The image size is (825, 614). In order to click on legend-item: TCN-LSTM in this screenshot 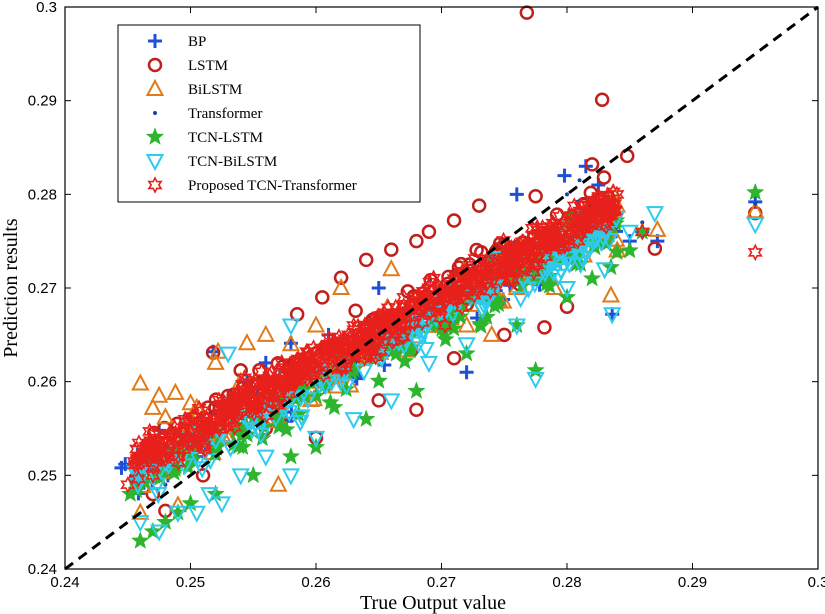, I will do `click(204, 136)`.